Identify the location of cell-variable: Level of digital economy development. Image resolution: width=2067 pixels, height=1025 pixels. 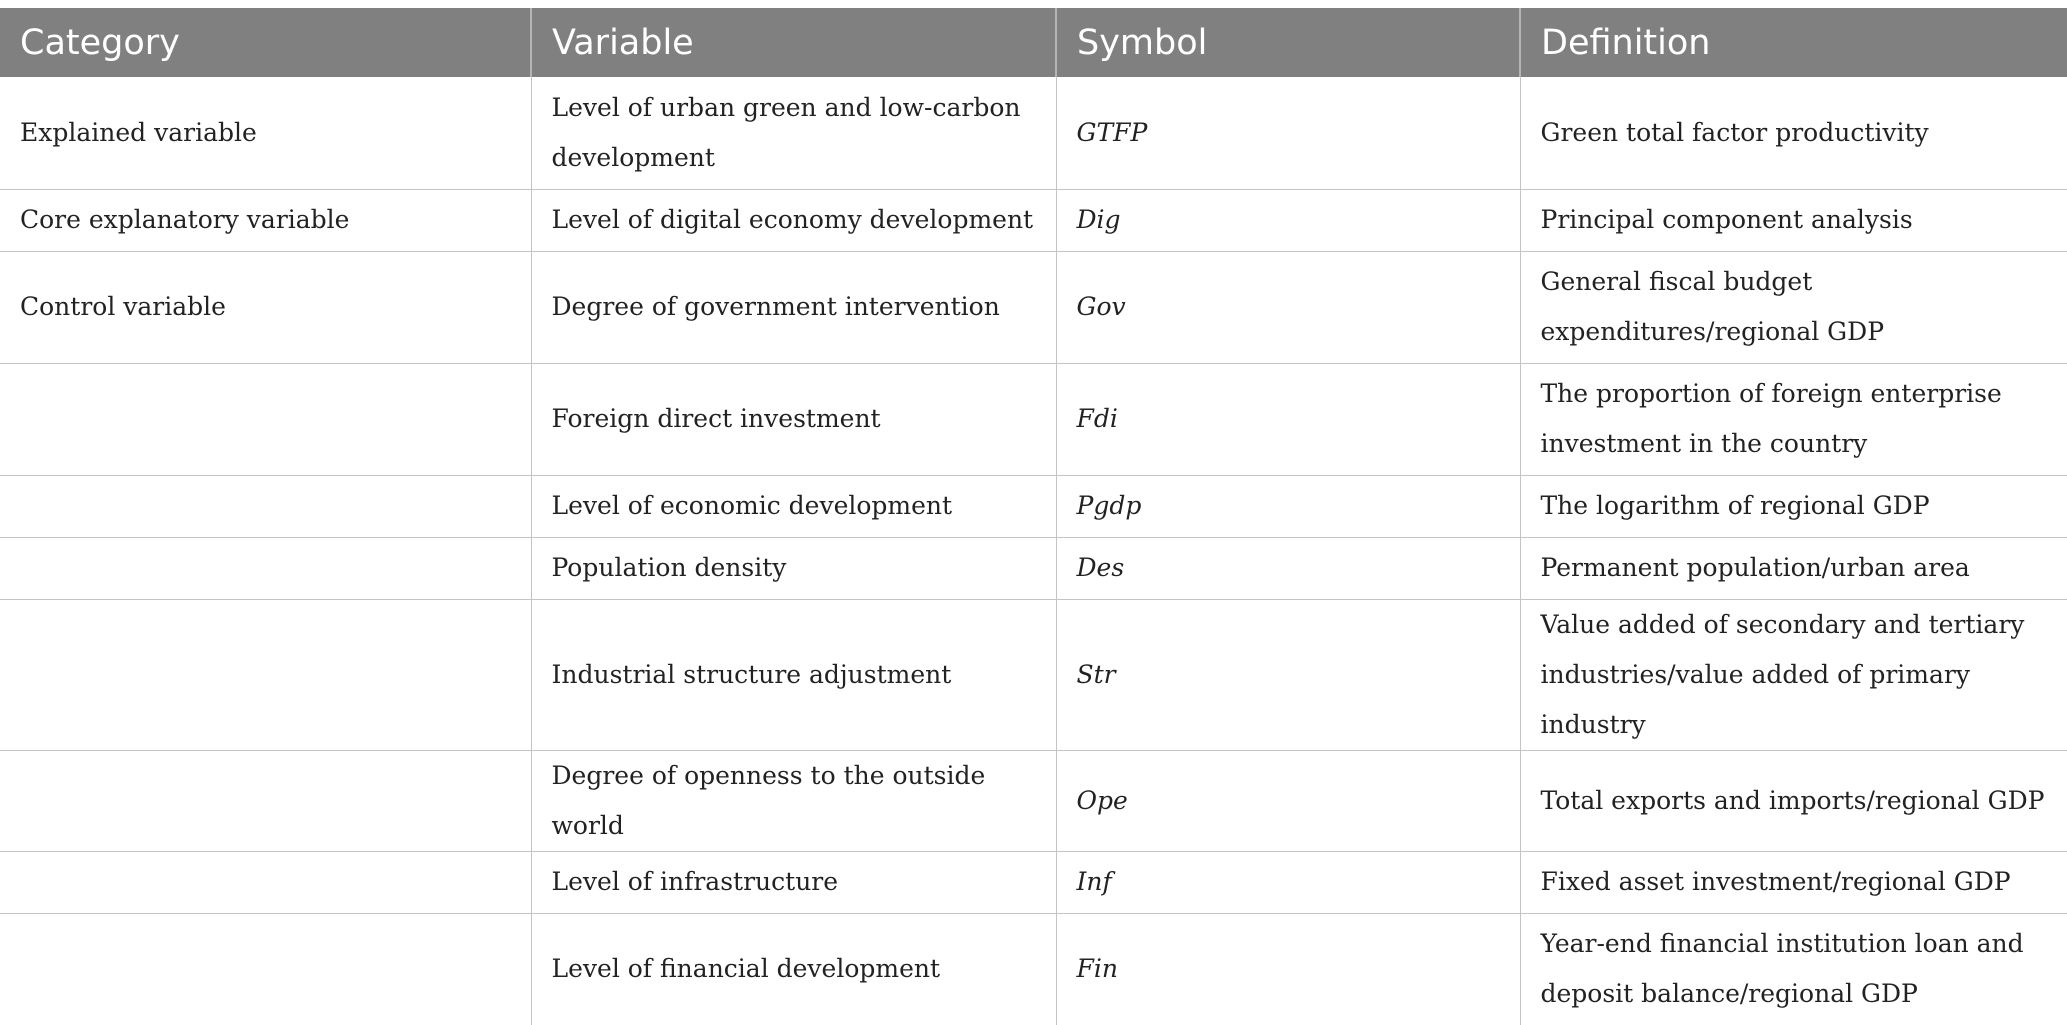
(794, 220).